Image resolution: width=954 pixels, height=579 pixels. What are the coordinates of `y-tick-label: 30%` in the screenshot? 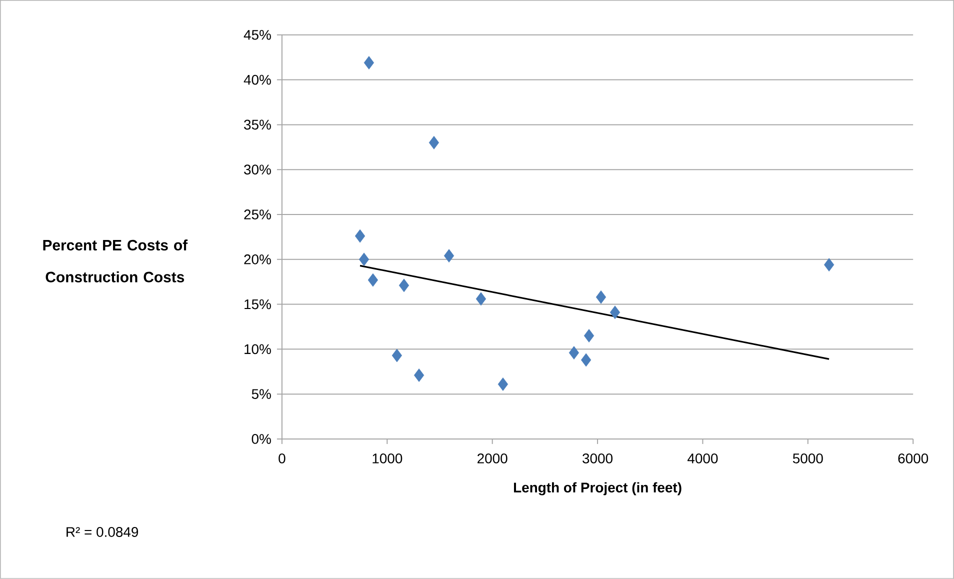 It's located at (257, 169).